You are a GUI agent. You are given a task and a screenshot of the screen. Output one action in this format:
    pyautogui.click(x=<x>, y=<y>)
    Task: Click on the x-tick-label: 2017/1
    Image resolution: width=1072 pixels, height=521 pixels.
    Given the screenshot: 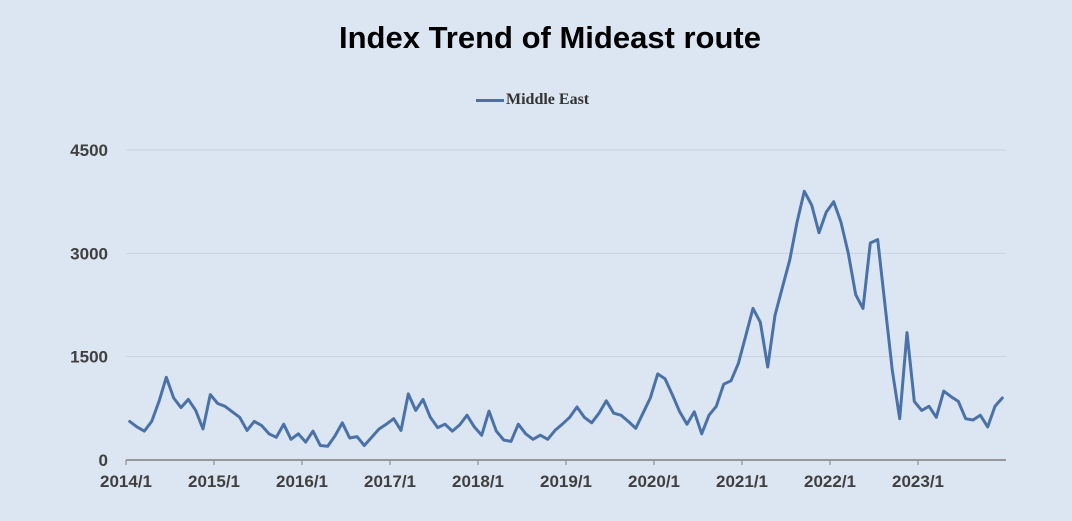 What is the action you would take?
    pyautogui.click(x=390, y=481)
    